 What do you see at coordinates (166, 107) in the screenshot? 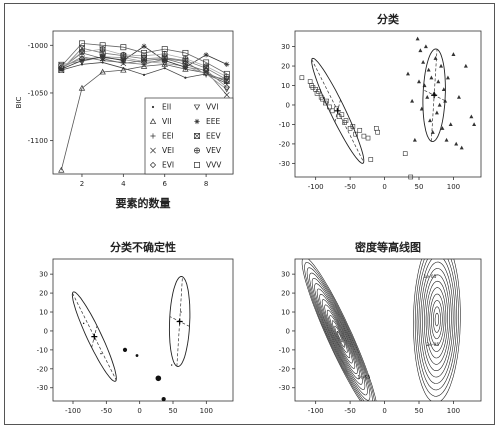
I see `legend-label-eii: EII` at bounding box center [166, 107].